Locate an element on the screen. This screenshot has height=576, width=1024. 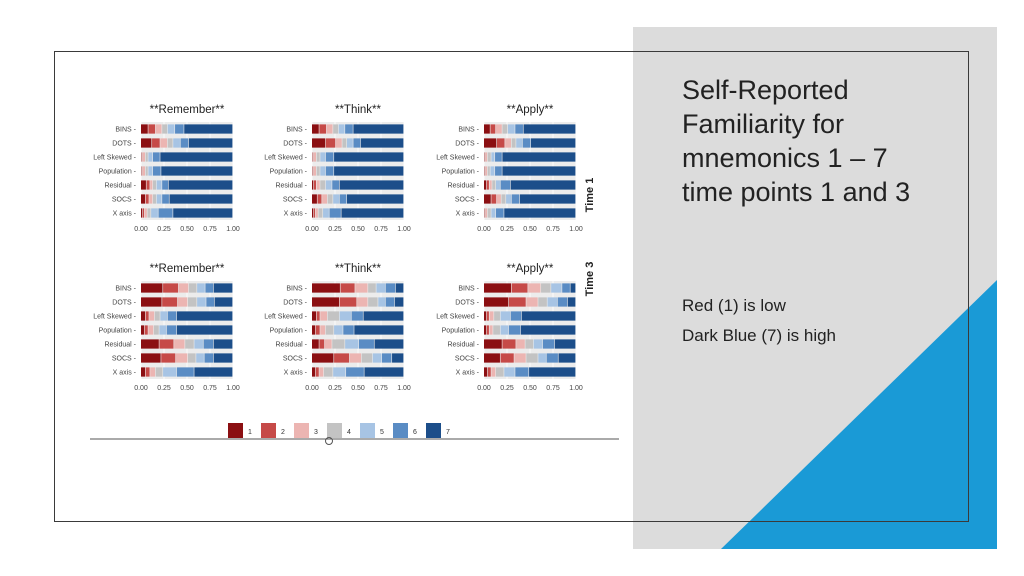
legend-label: 7 is located at coordinates (448, 432).